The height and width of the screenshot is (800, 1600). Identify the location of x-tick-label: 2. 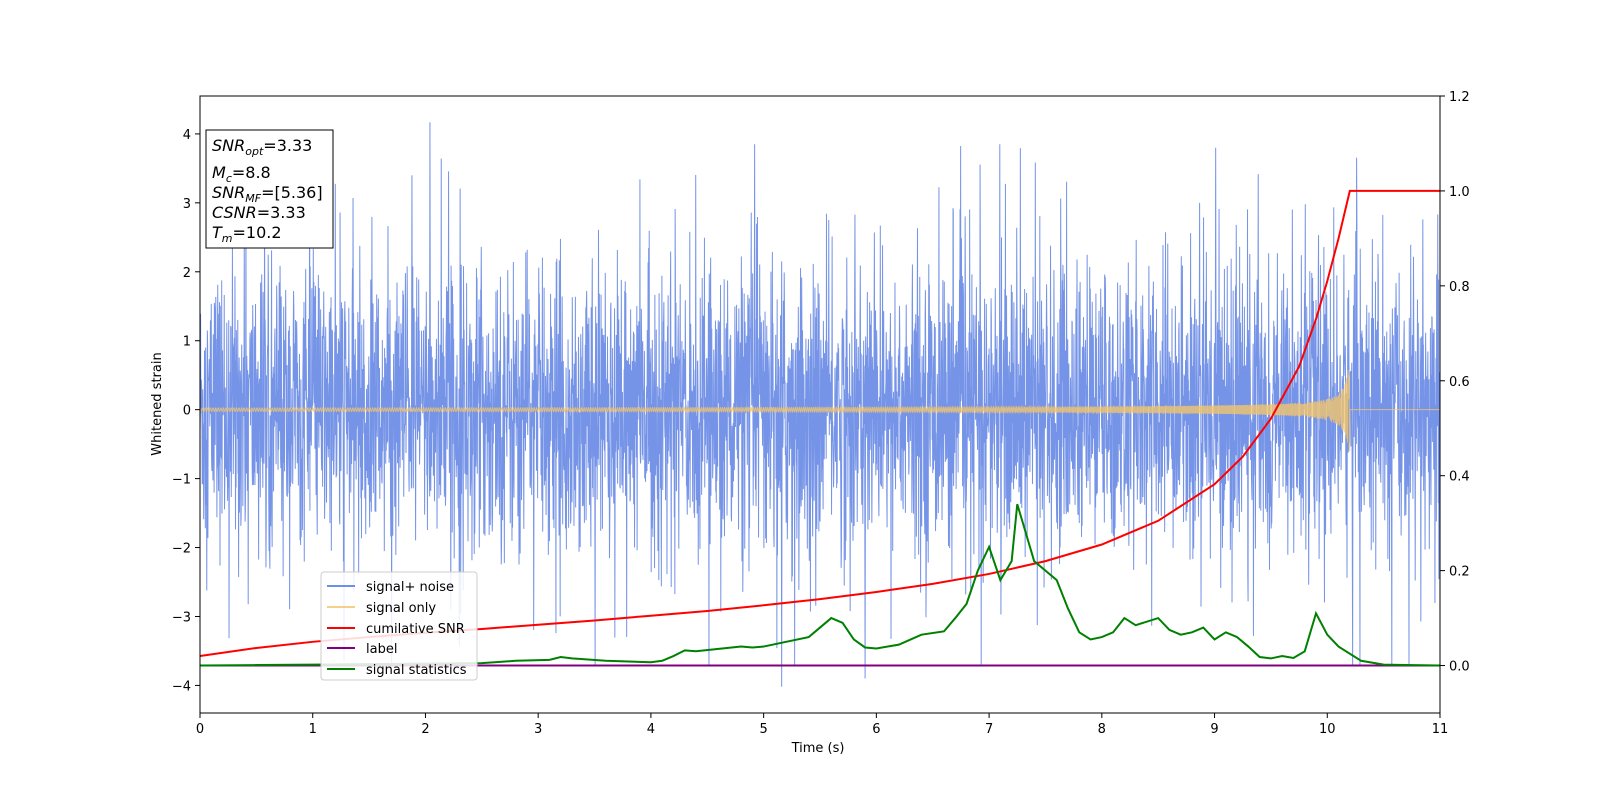
(425, 729).